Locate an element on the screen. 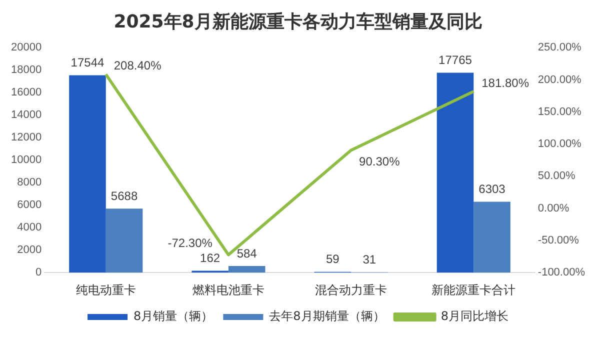 This screenshot has height=341, width=600. data-label: 181.80% is located at coordinates (506, 83).